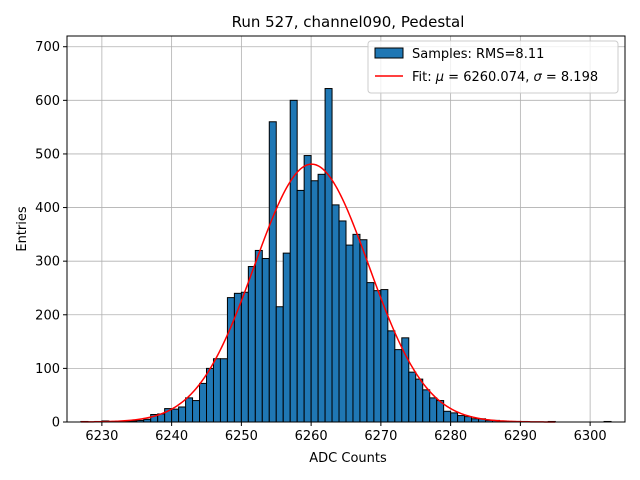  What do you see at coordinates (22, 229) in the screenshot?
I see `y-axis-label: Entries` at bounding box center [22, 229].